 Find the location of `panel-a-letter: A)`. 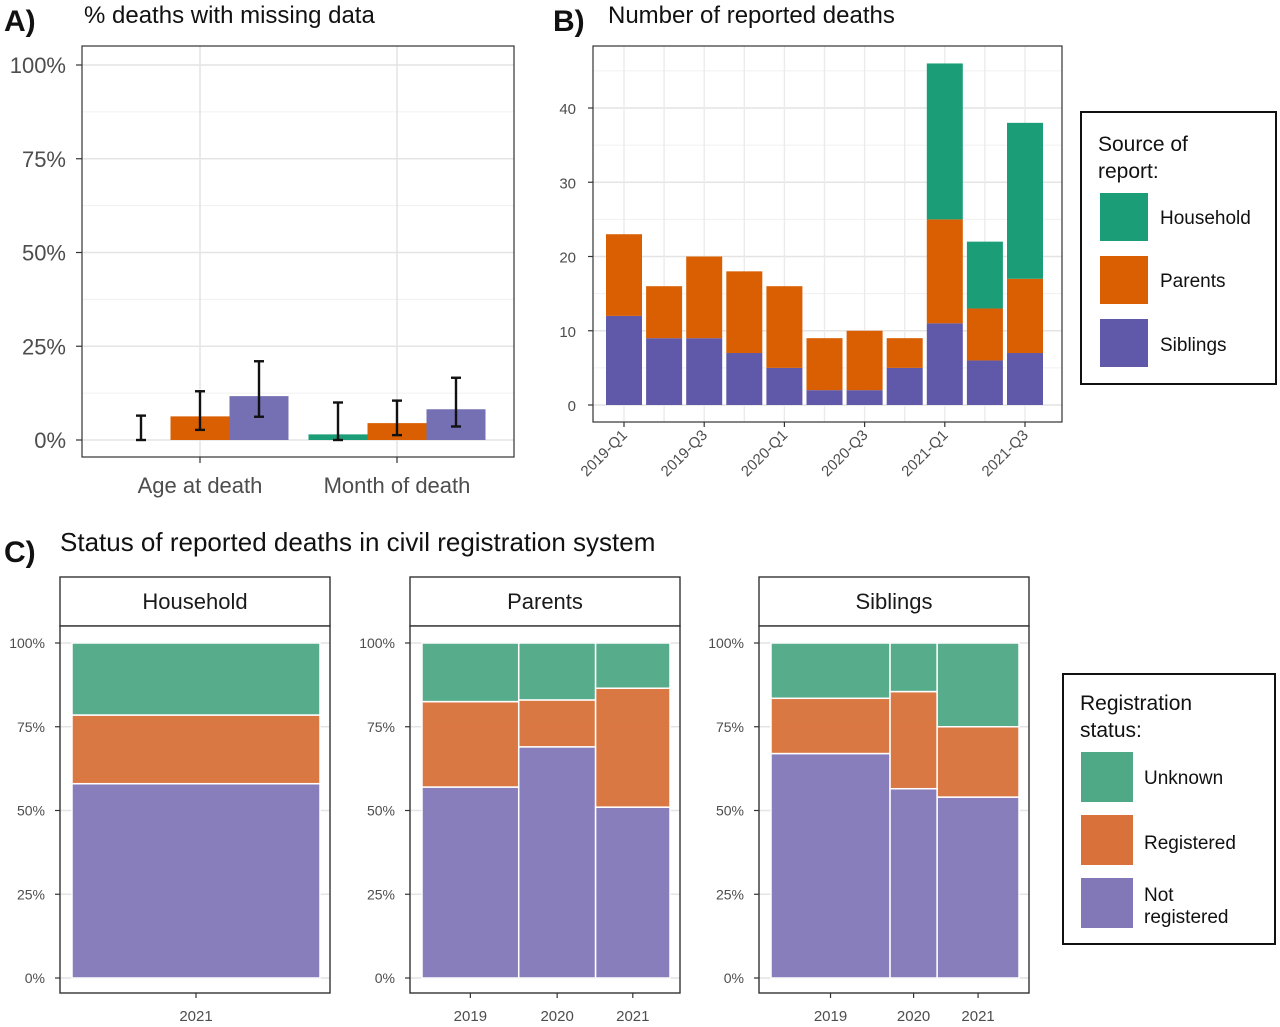

panel-a-letter: A) is located at coordinates (20, 21).